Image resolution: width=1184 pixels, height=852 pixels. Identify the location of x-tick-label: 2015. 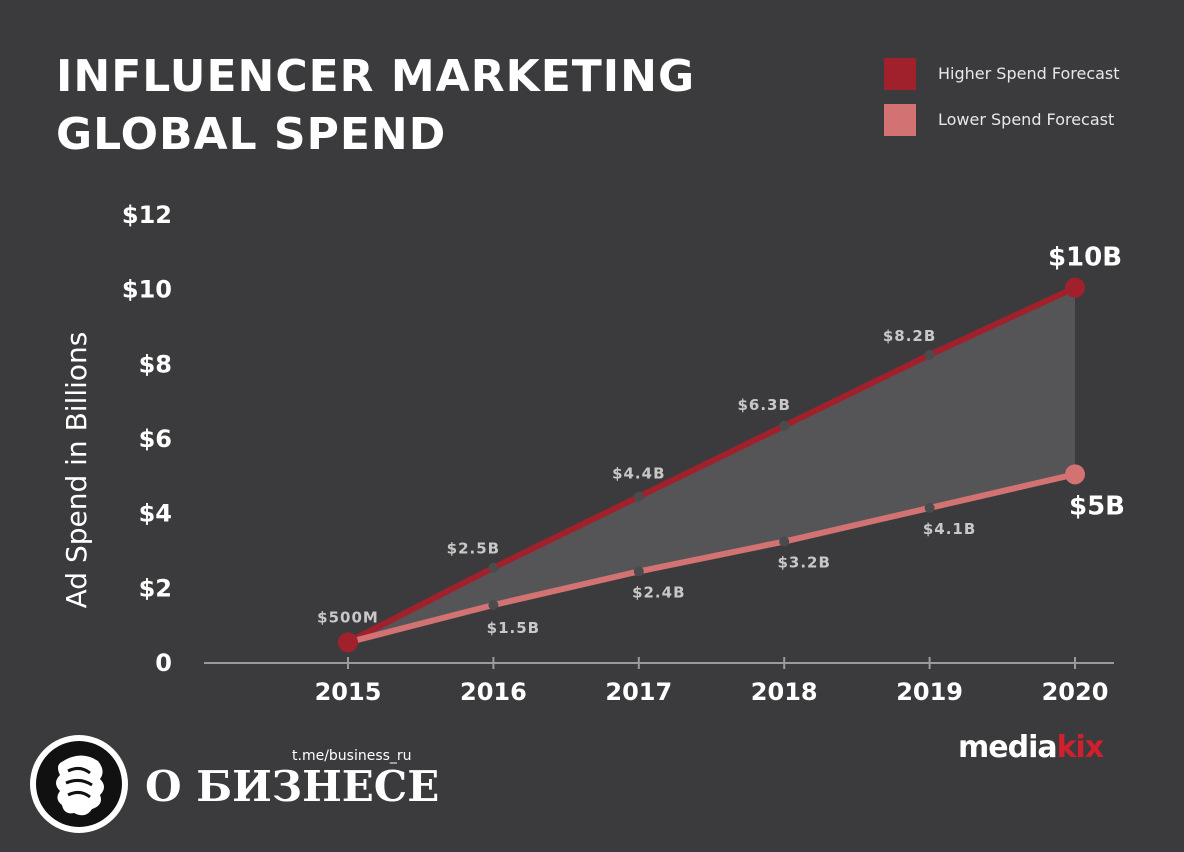
(348, 692).